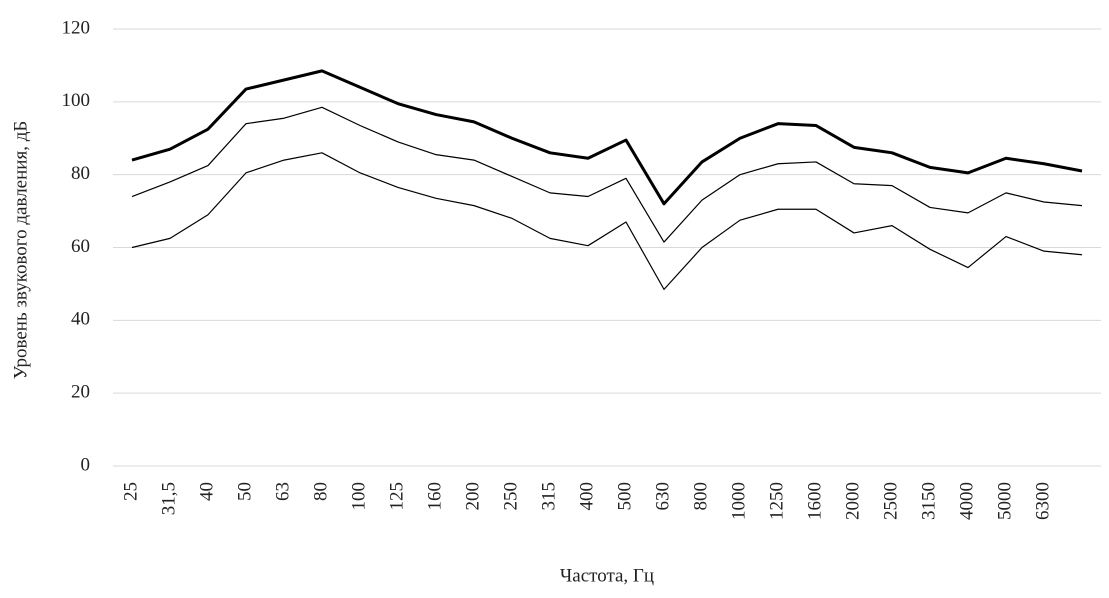 Image resolution: width=1109 pixels, height=598 pixels. What do you see at coordinates (890, 501) in the screenshot?
I see `x-tick-label: 2500` at bounding box center [890, 501].